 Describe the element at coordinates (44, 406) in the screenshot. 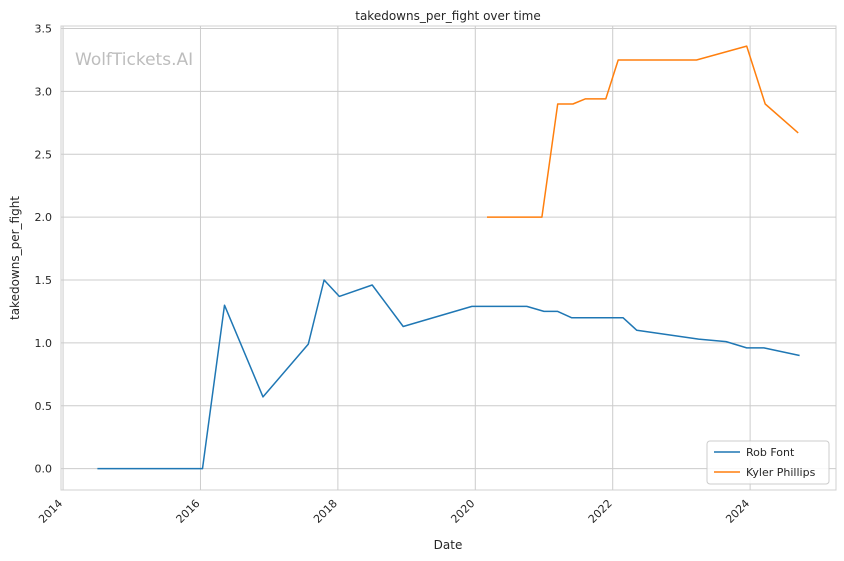

I see `y-tick-label: 0.5` at that location.